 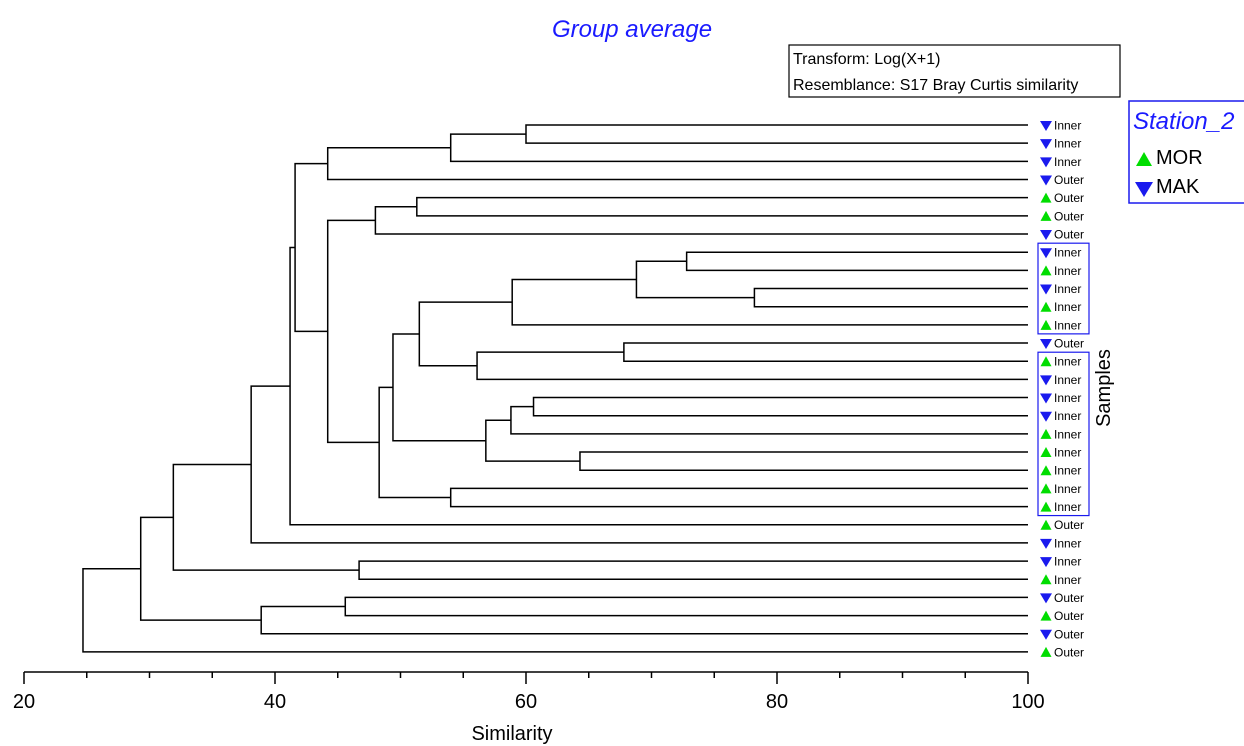 I want to click on x-tick-label: 20, so click(x=24, y=702).